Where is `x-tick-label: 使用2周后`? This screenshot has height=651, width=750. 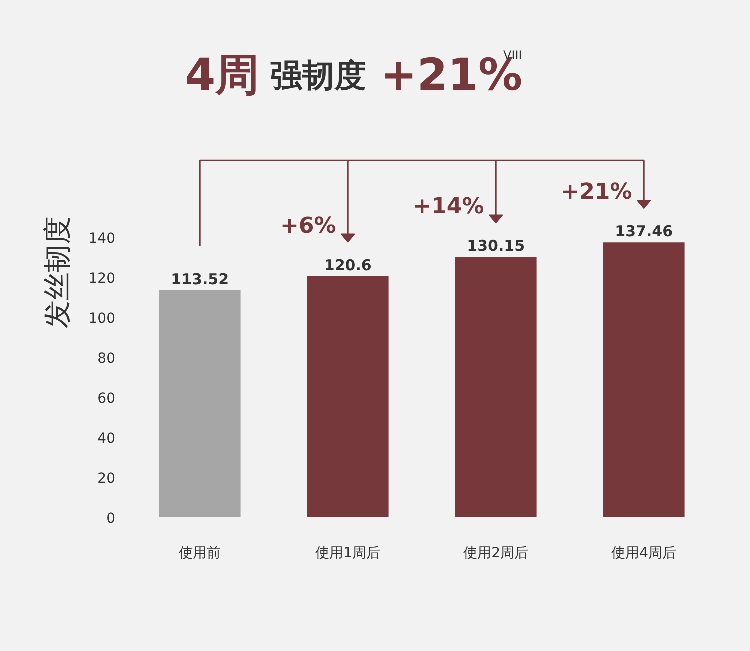 x-tick-label: 使用2周后 is located at coordinates (496, 554).